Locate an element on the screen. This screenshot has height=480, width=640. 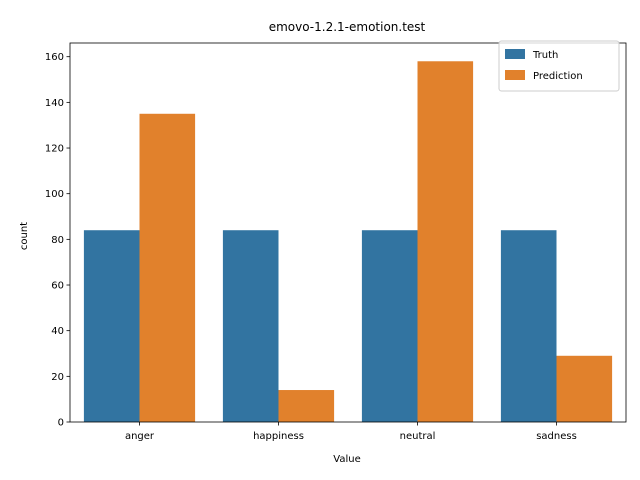
y-tick-label: 20 is located at coordinates (57, 377).